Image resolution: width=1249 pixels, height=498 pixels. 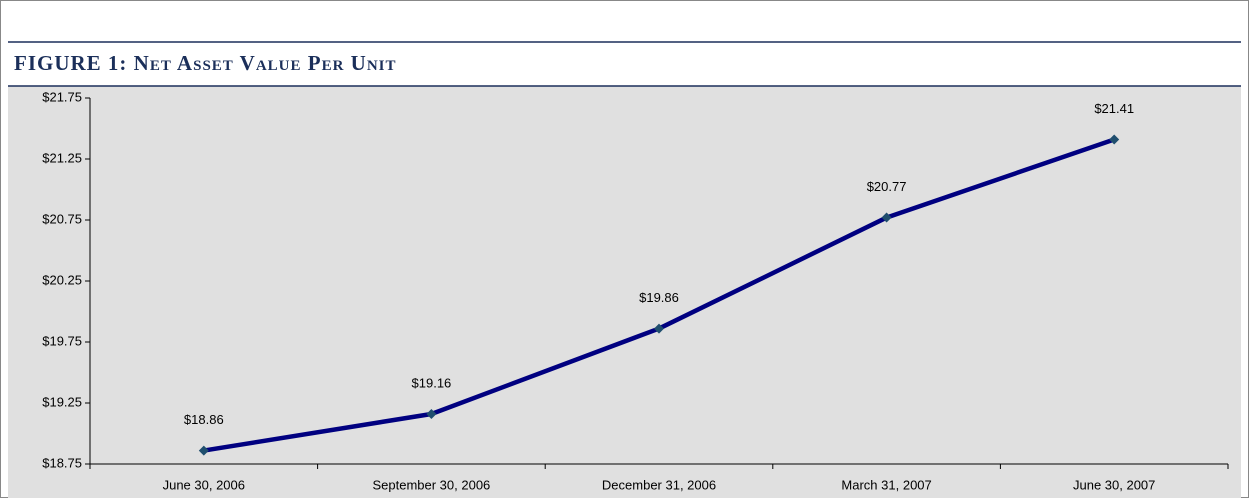 What do you see at coordinates (659, 484) in the screenshot?
I see `x-tick-label: December 31, 2006` at bounding box center [659, 484].